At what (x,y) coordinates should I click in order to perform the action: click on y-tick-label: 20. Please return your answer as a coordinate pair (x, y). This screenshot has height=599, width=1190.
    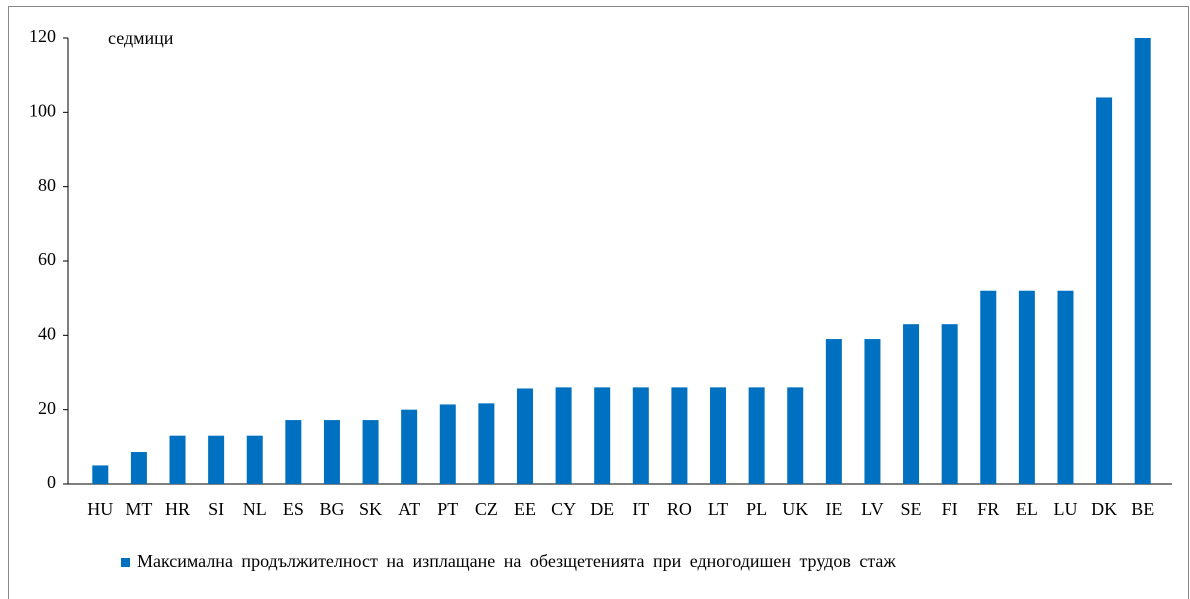
    Looking at the image, I should click on (47, 408).